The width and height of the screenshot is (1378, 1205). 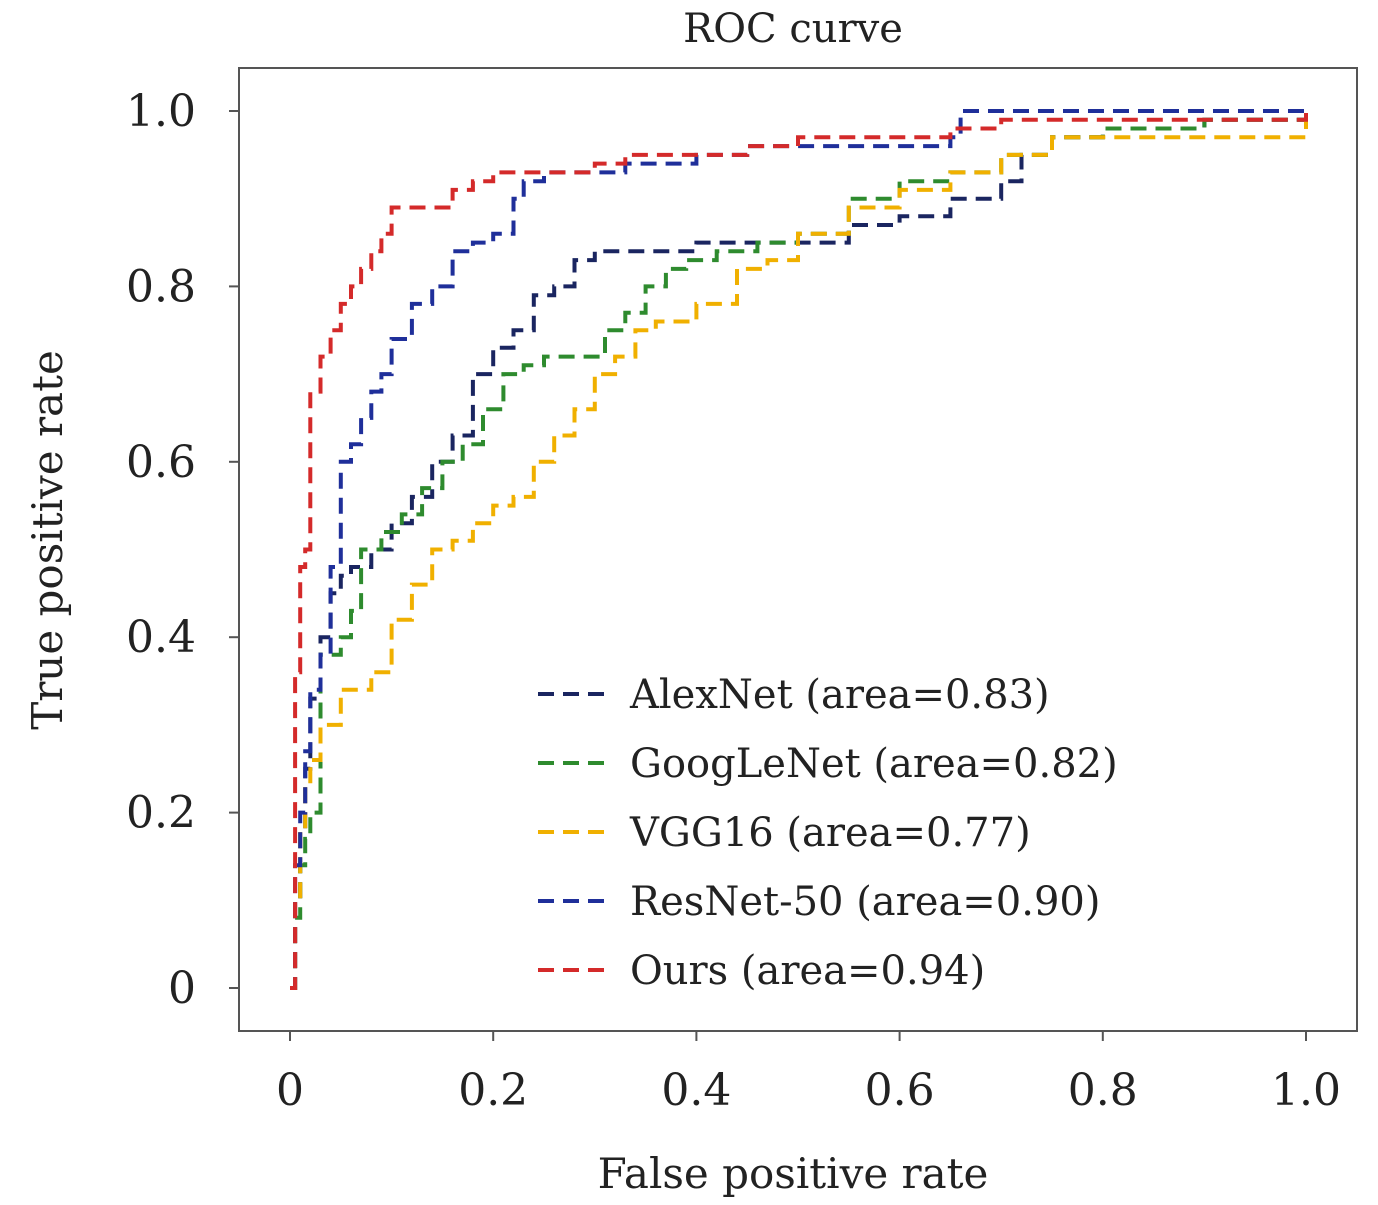 I want to click on x-tick-label: 0.2, so click(x=493, y=1090).